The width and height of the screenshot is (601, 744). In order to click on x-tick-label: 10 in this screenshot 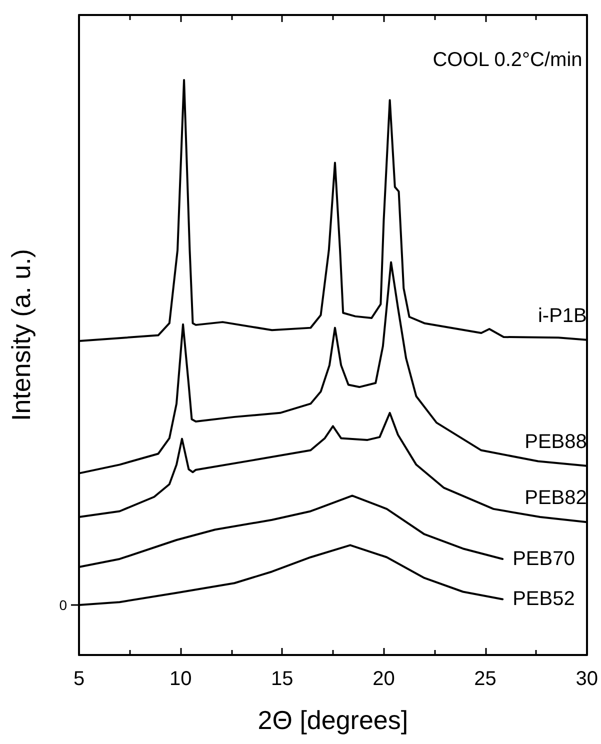, I will do `click(180, 679)`.